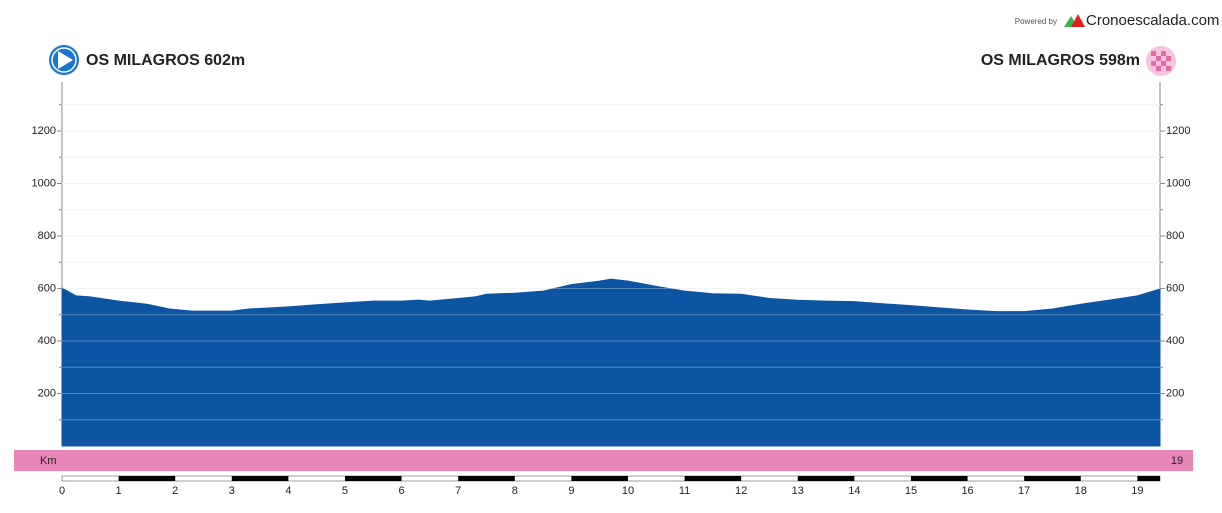 The image size is (1222, 513). Describe the element at coordinates (515, 491) in the screenshot. I see `x-tick-label: 8` at that location.